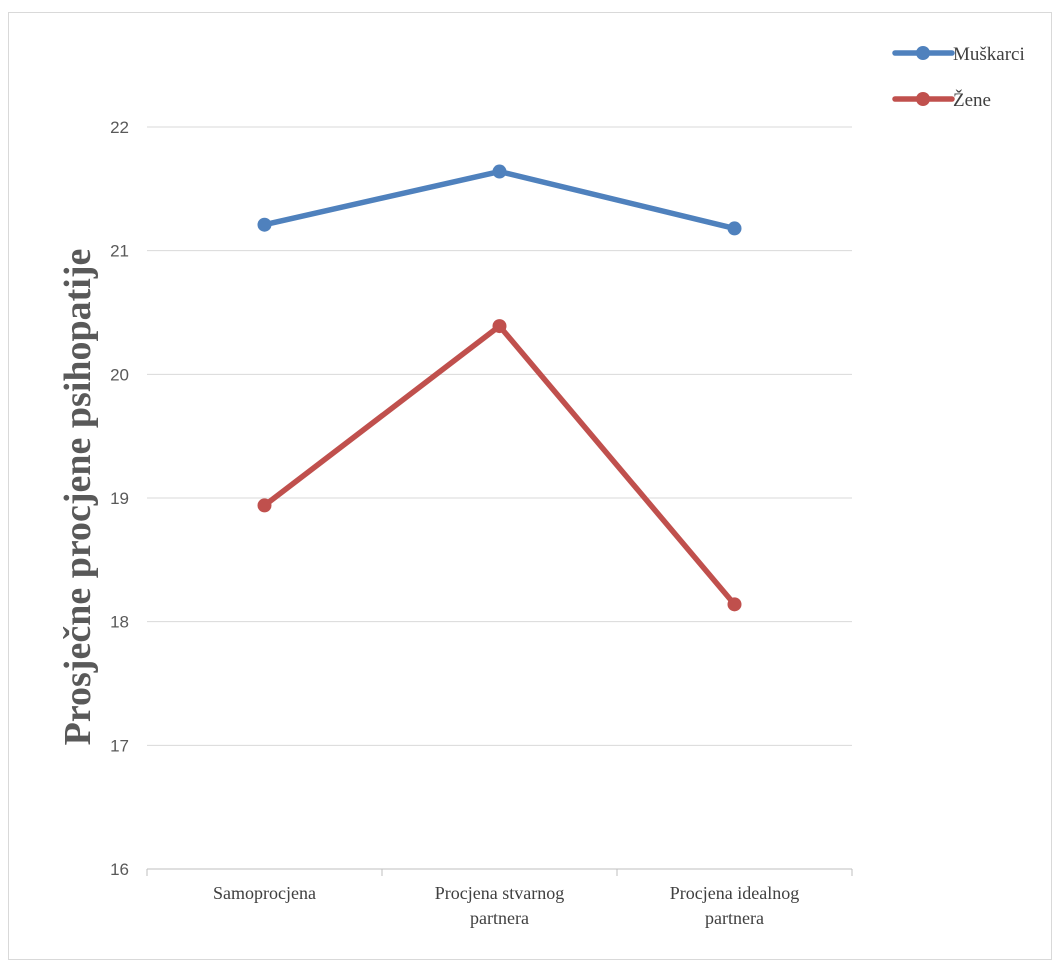 The height and width of the screenshot is (965, 1057). What do you see at coordinates (989, 54) in the screenshot?
I see `legend-label: Muškarci` at bounding box center [989, 54].